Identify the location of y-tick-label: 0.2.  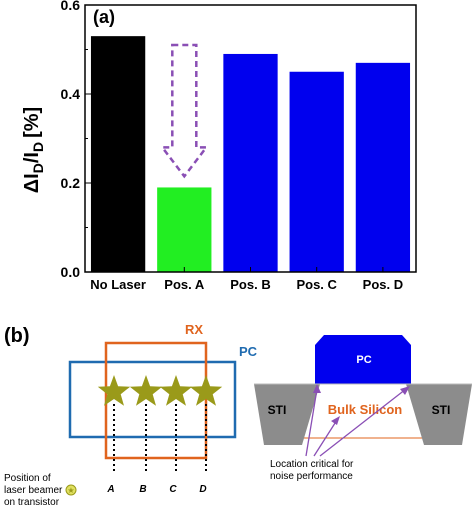
(71, 183).